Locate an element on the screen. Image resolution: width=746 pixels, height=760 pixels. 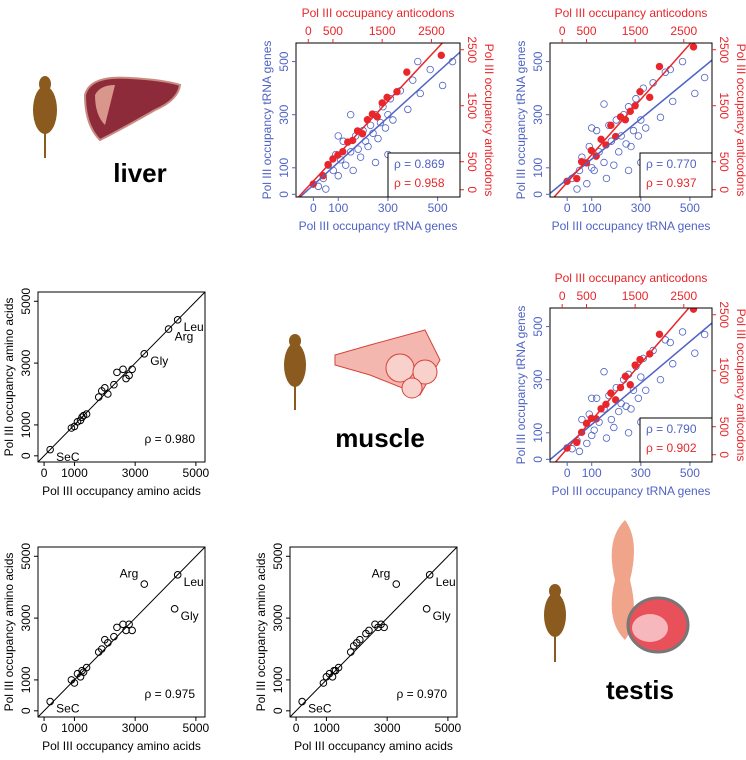
y2-tick-label: 1500 is located at coordinates (724, 370).